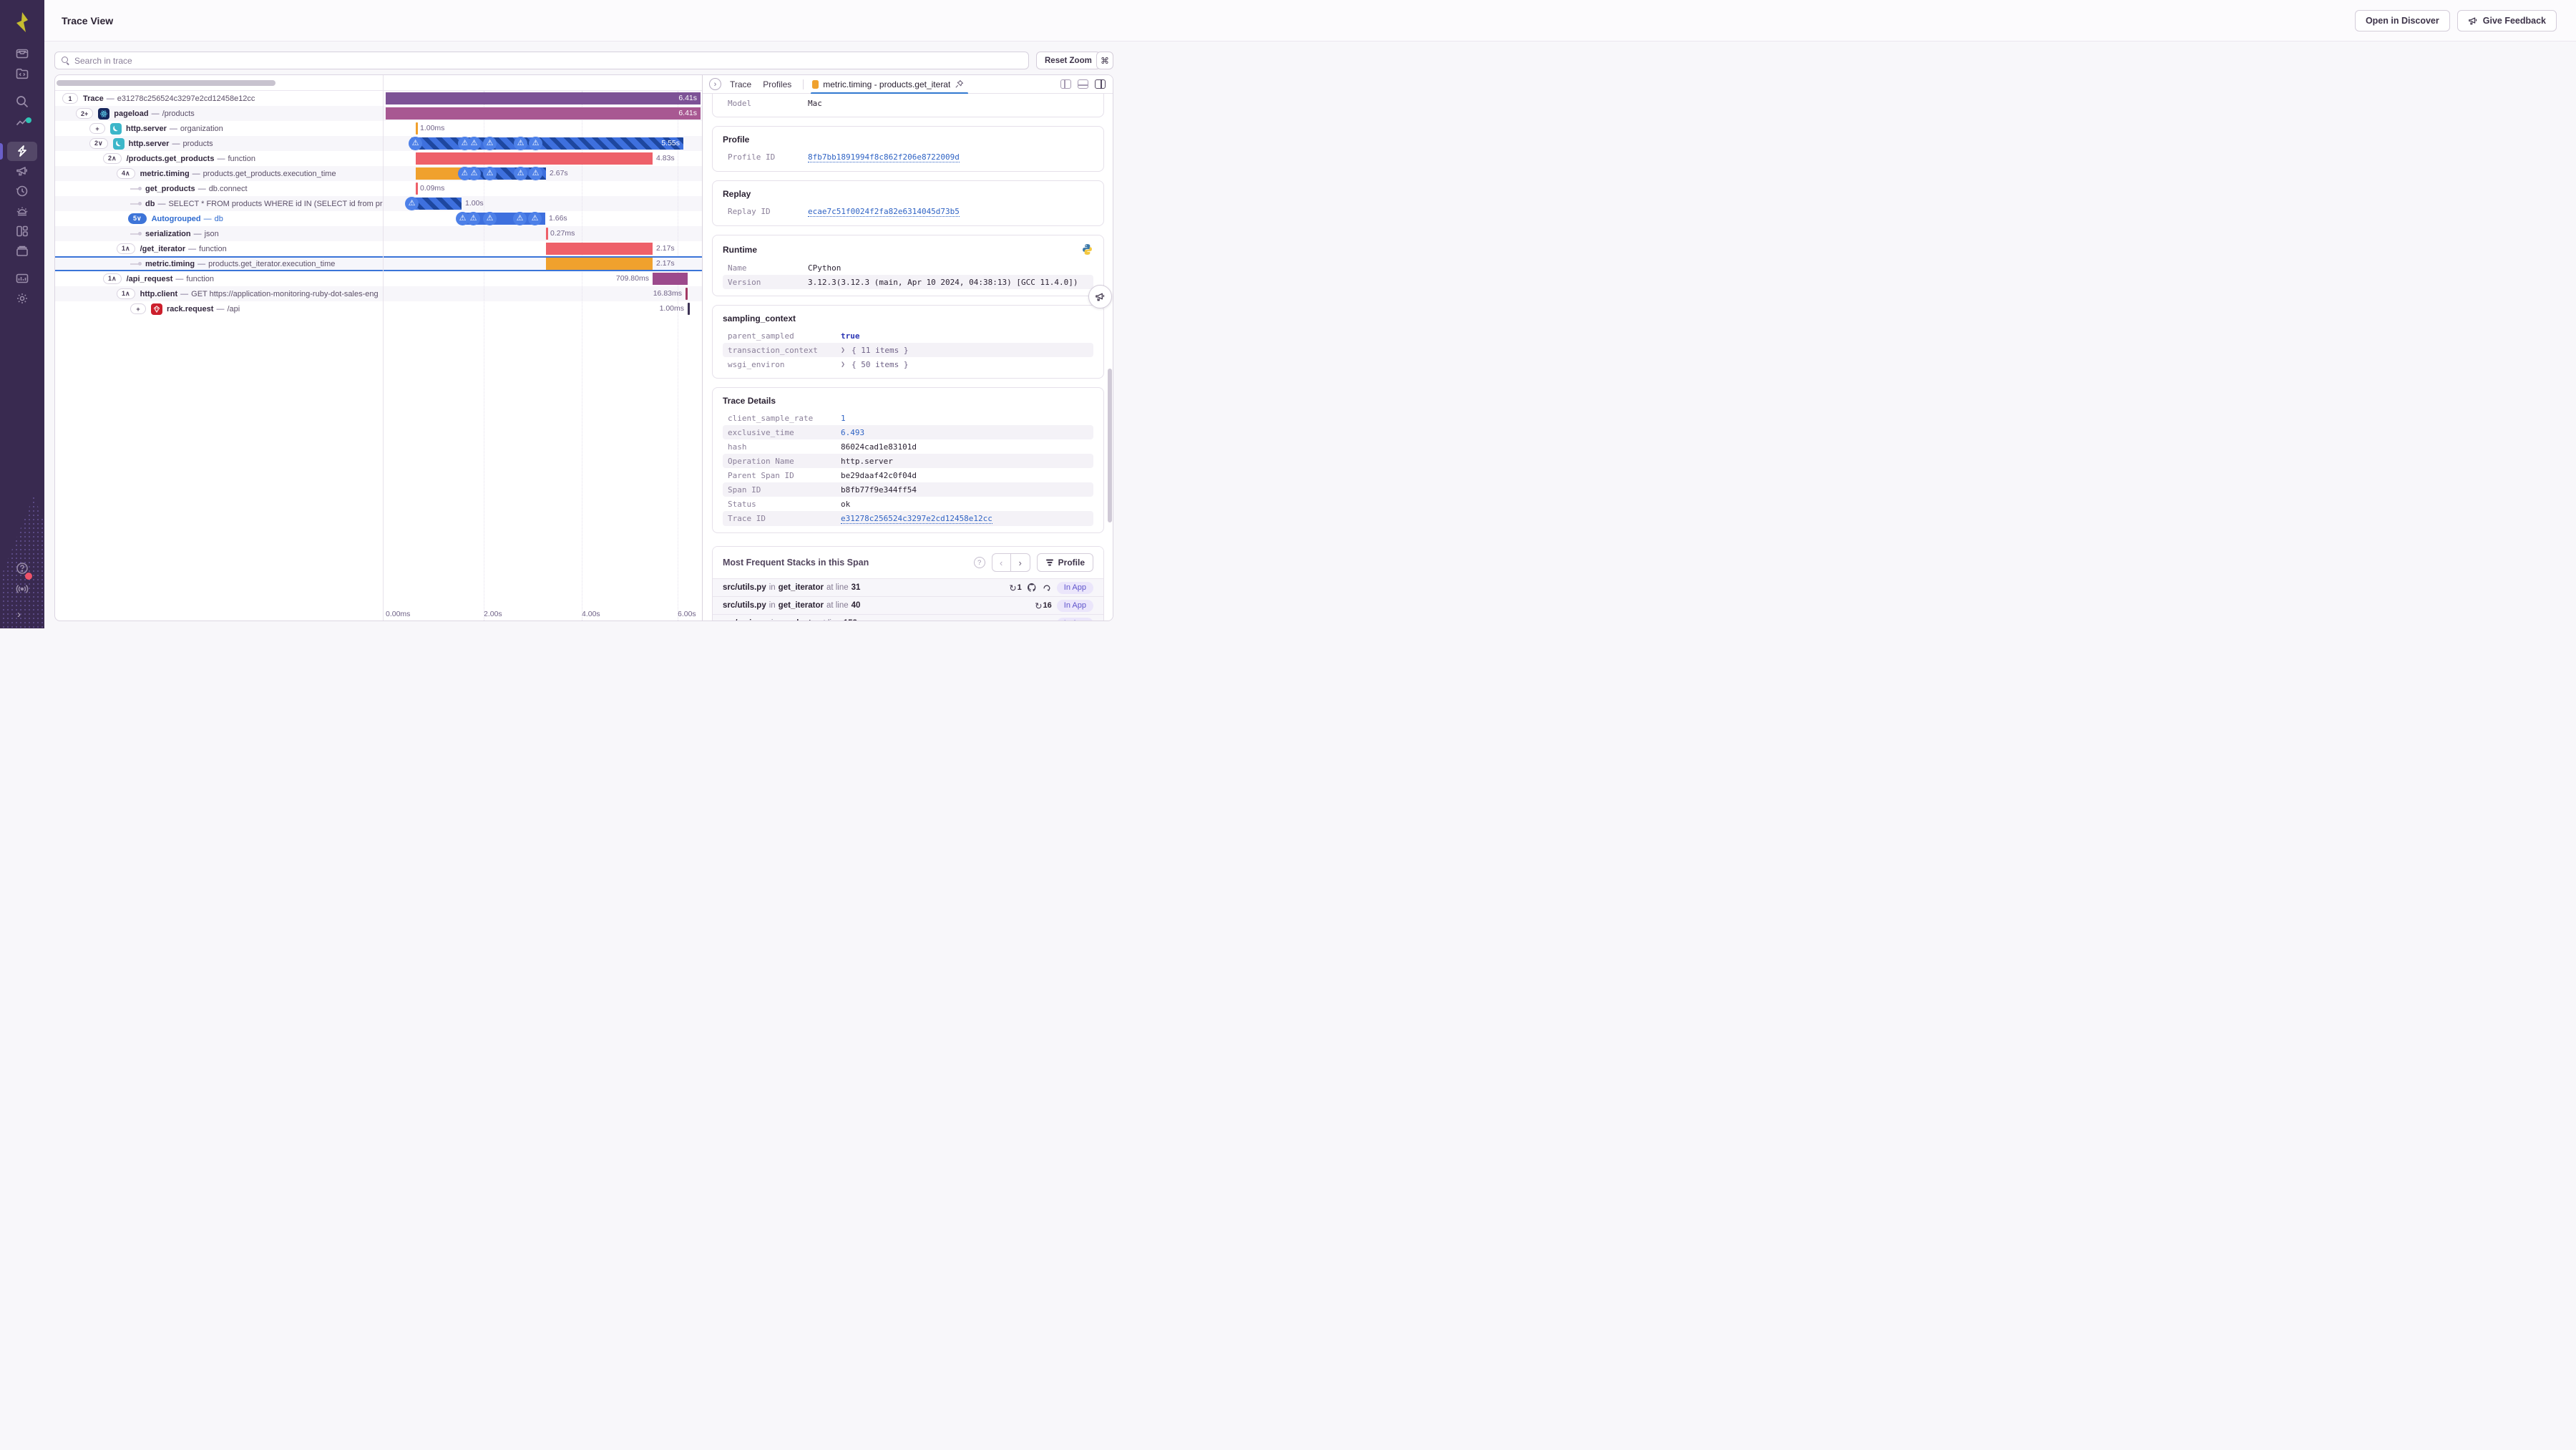  What do you see at coordinates (22, 151) in the screenshot?
I see `sidebar-item-traces` at bounding box center [22, 151].